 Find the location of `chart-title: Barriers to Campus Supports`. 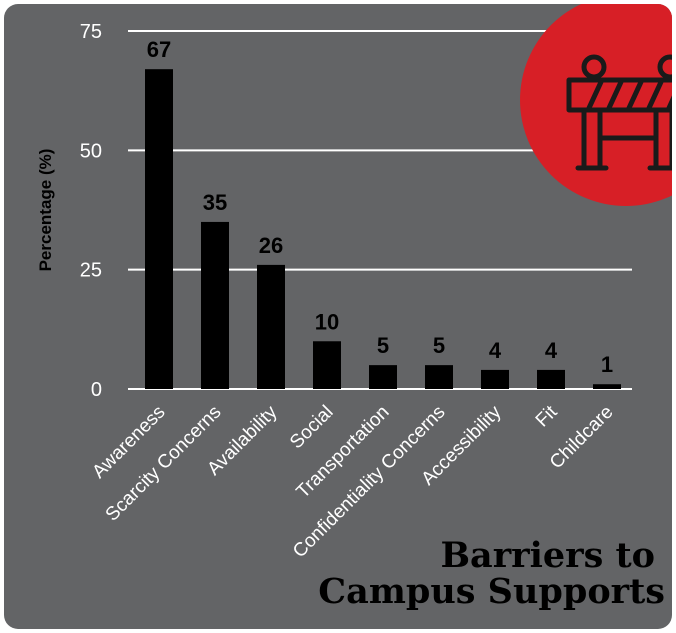

chart-title: Barriers to Campus Supports is located at coordinates (491, 573).